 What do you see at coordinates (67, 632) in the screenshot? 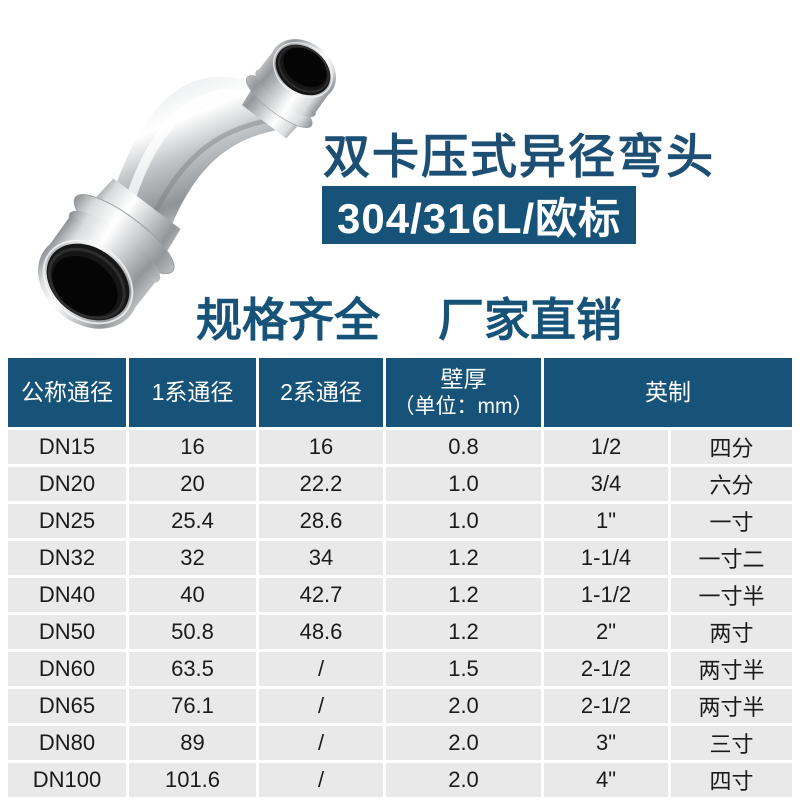
I see `table-cell: DN50` at bounding box center [67, 632].